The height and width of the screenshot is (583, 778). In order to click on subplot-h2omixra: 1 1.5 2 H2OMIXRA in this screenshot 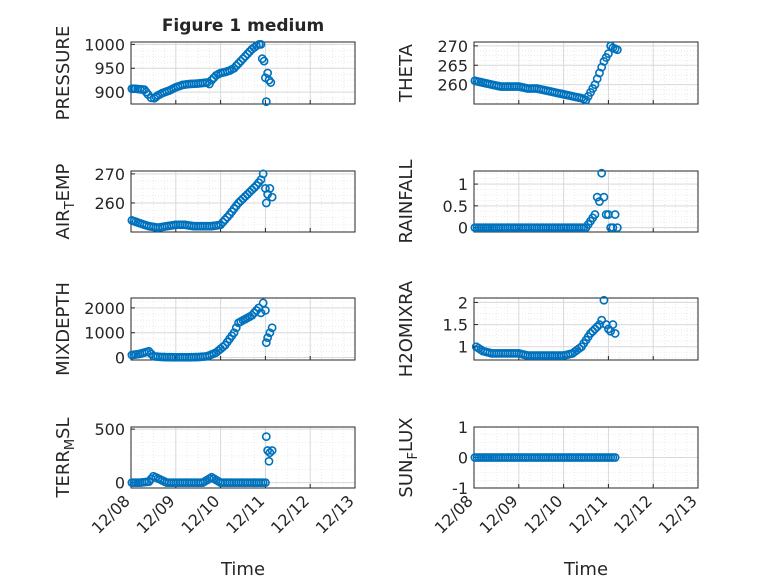, I will do `click(547, 328)`.